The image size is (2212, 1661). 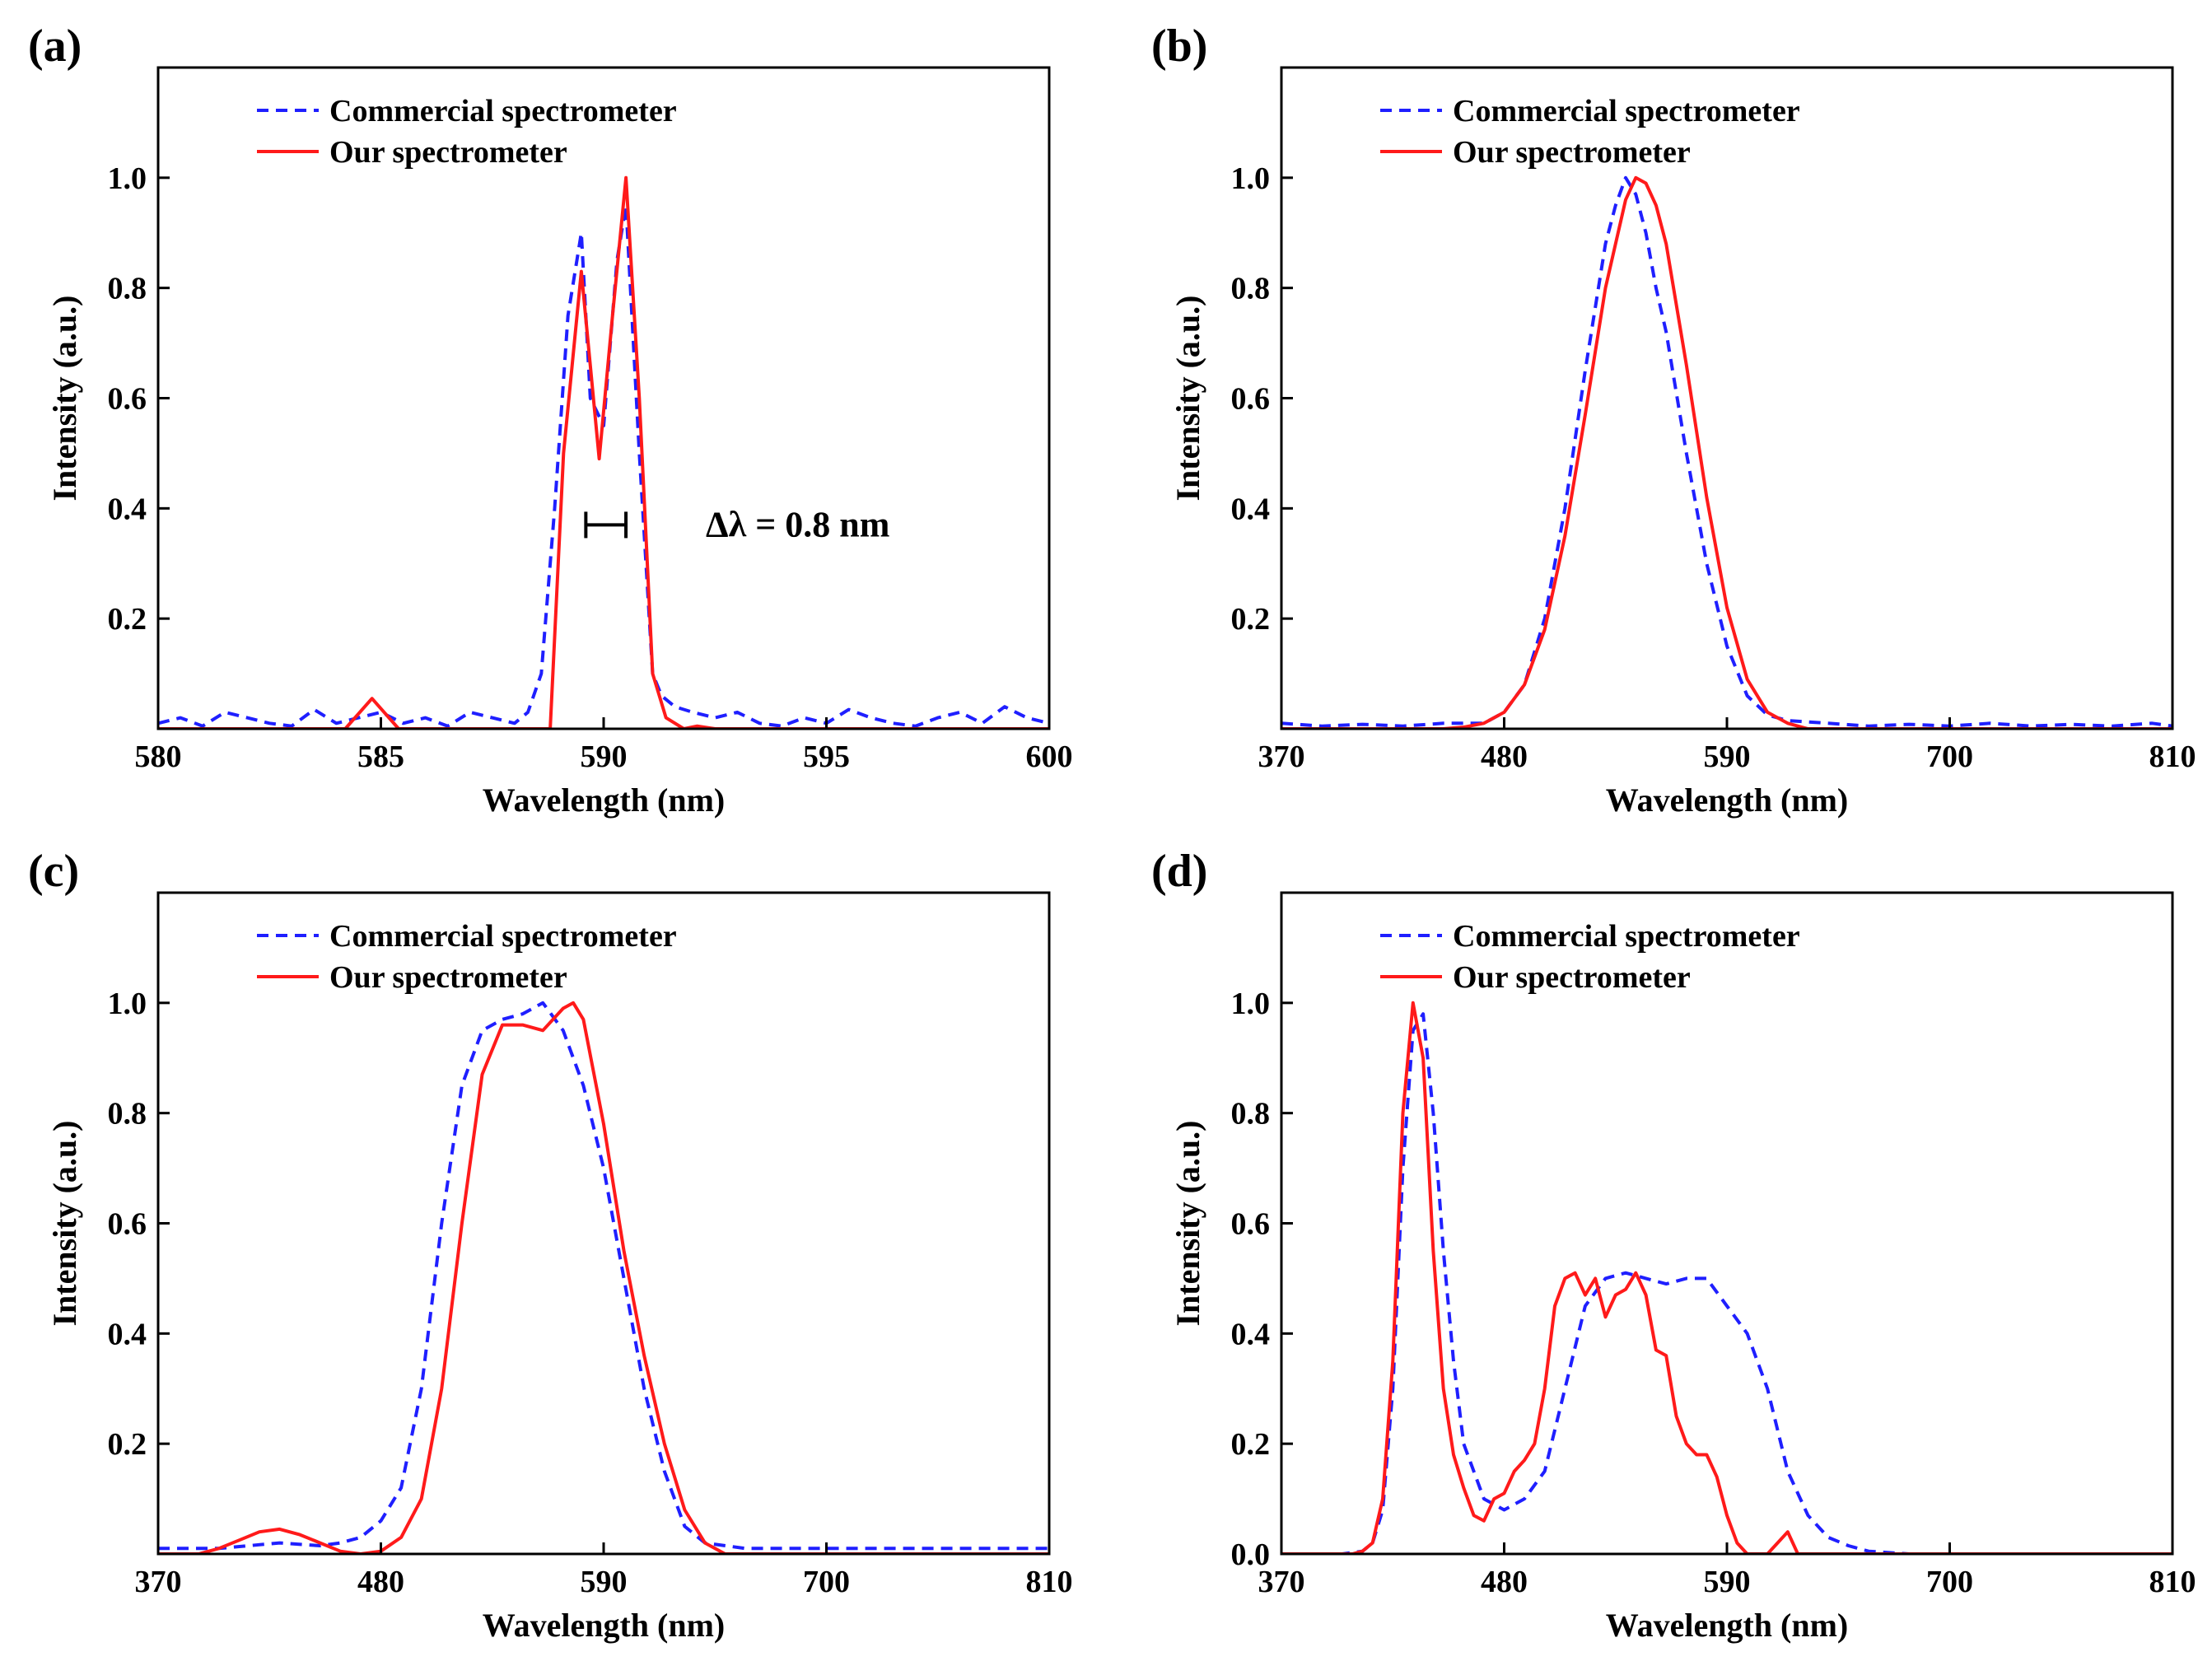 I want to click on x-tick-label: 595, so click(x=826, y=757).